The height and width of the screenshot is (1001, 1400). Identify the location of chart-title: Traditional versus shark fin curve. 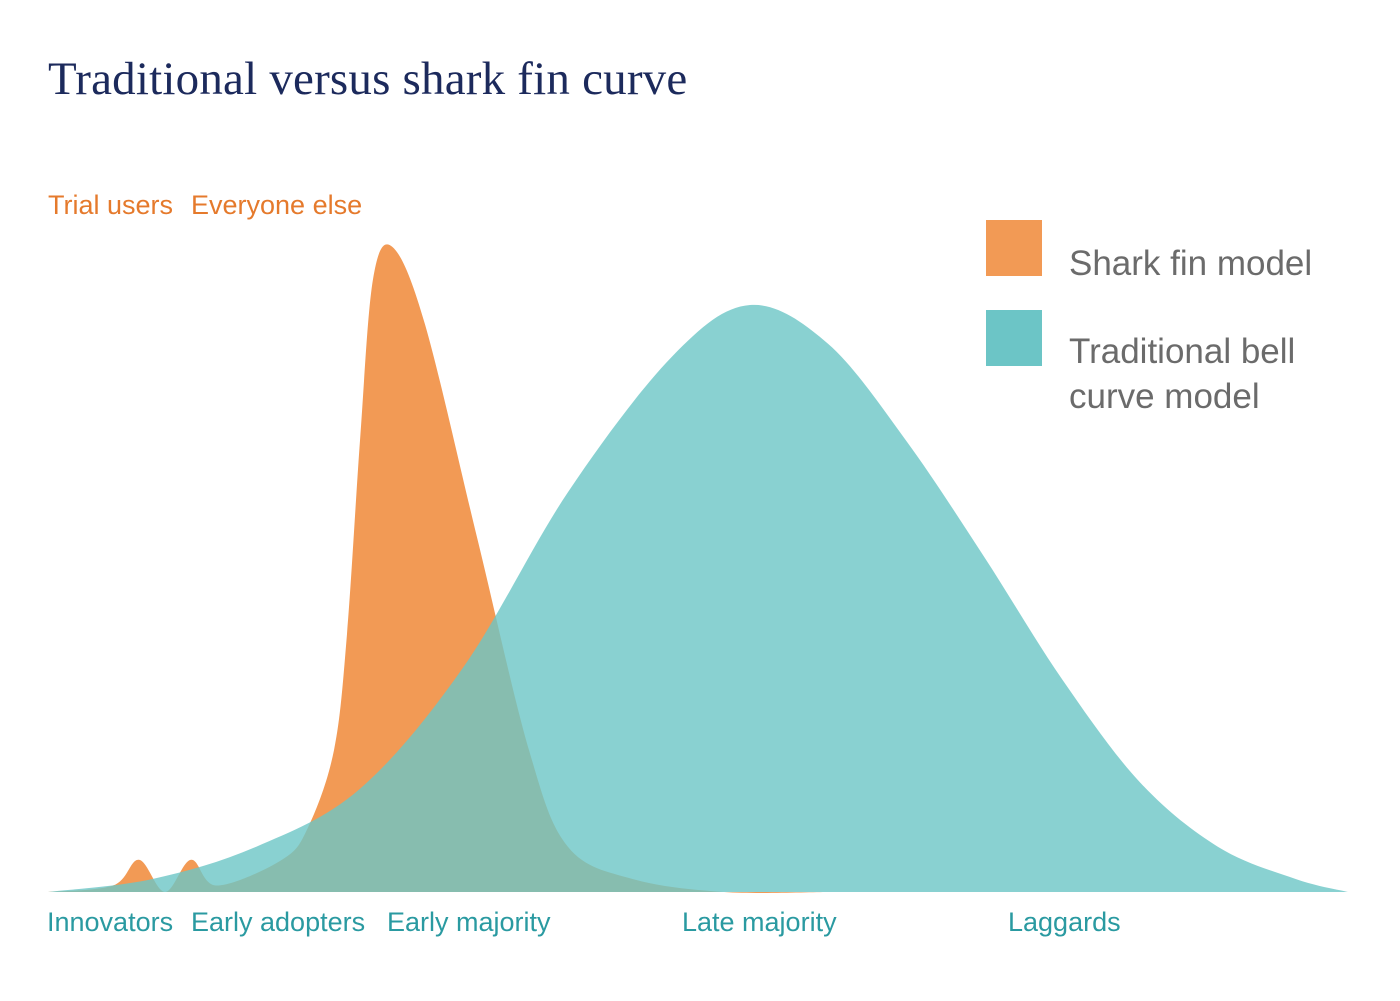
(368, 79).